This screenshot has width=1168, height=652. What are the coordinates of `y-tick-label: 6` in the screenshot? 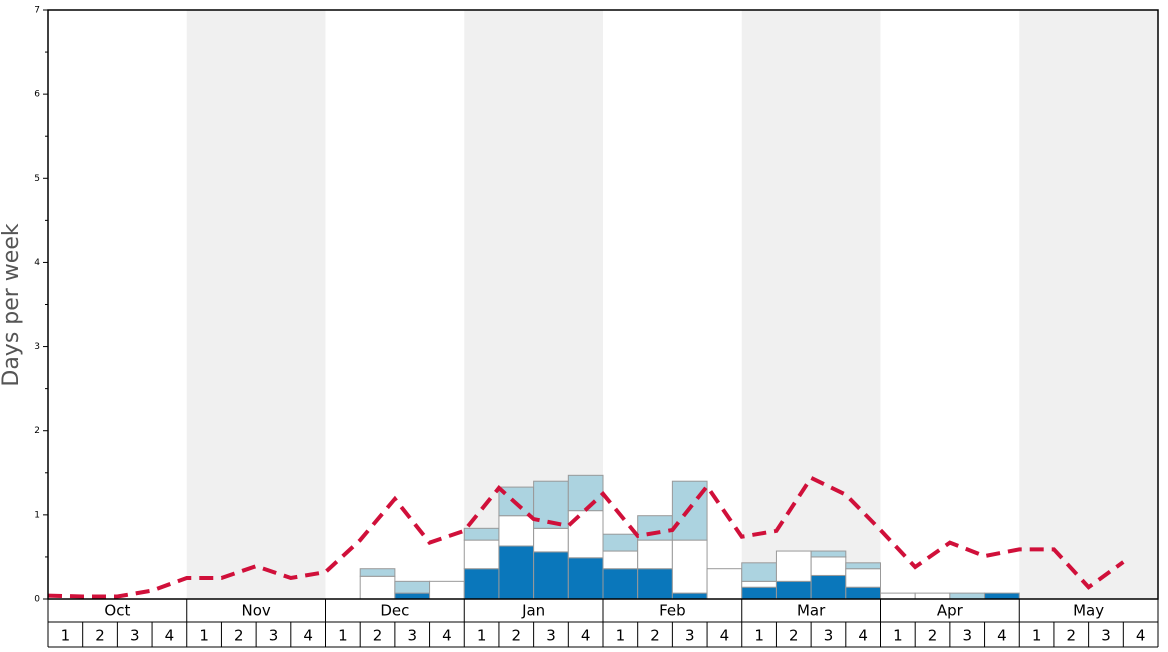 It's located at (37, 95).